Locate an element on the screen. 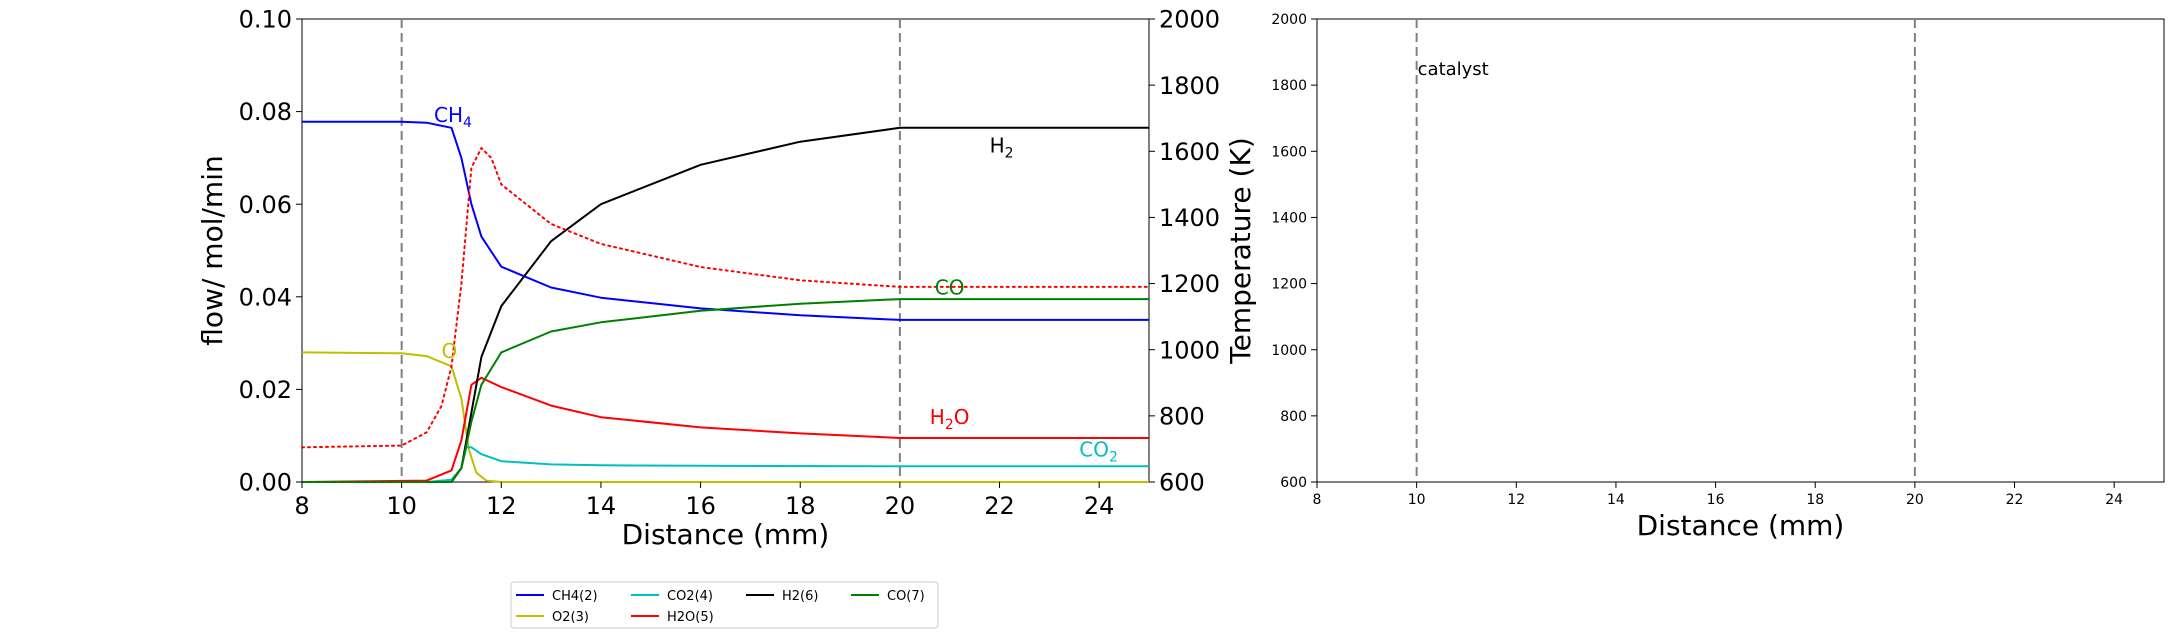 The width and height of the screenshot is (2173, 636). left-y2-axis-label: Temperature (K) is located at coordinates (1240, 250).